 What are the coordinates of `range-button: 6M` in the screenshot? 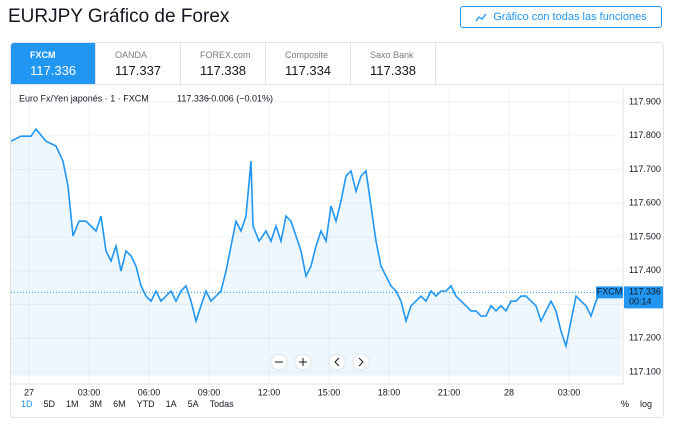 It's located at (119, 404).